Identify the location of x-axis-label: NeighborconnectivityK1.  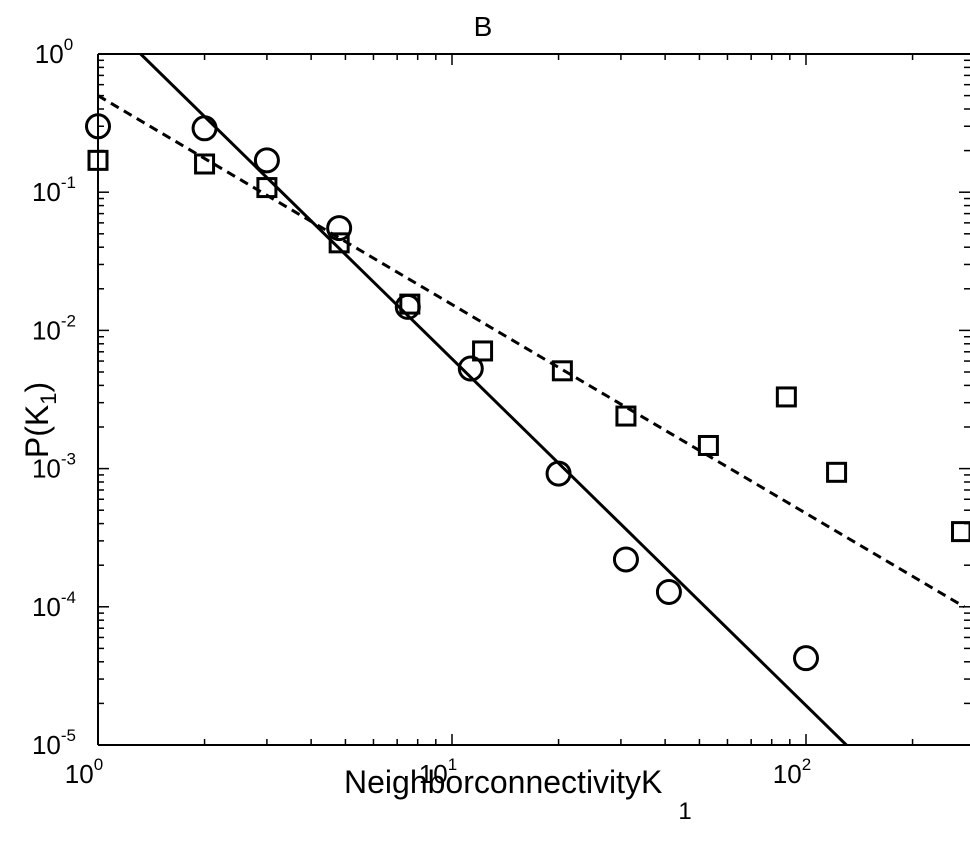
(518, 794).